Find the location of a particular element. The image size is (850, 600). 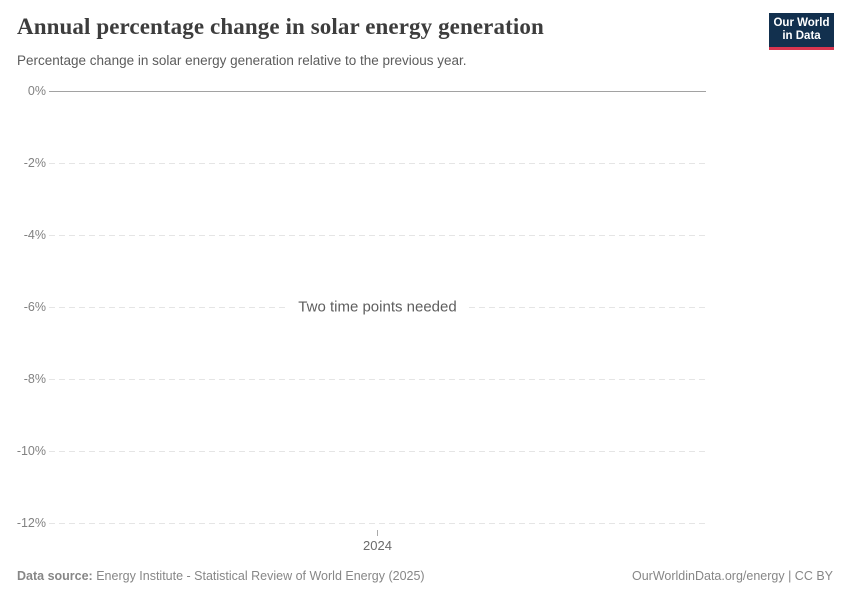

attribution-license: OurWorldinData.org/energy | CC BY is located at coordinates (732, 576).